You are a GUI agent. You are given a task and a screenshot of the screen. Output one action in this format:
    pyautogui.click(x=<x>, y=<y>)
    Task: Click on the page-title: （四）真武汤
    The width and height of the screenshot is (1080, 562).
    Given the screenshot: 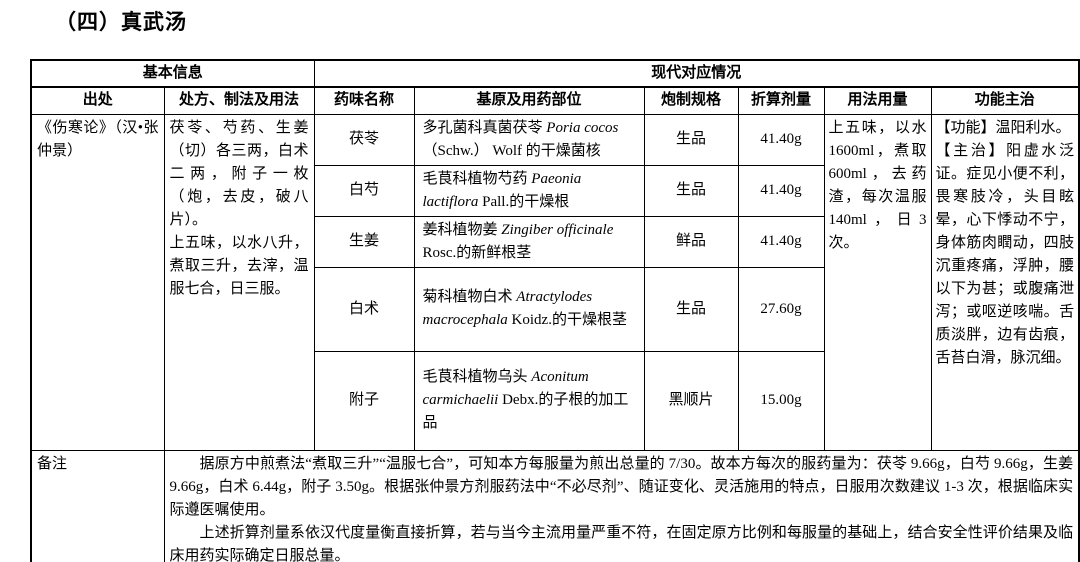 What is the action you would take?
    pyautogui.click(x=121, y=22)
    